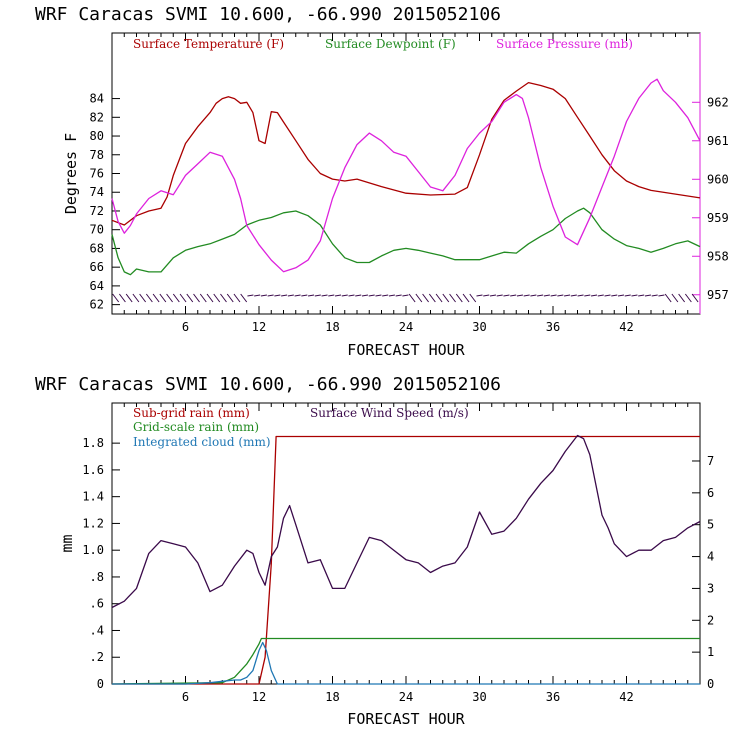  I want to click on x-axis-label: FORECAST HOUR, so click(406, 719).